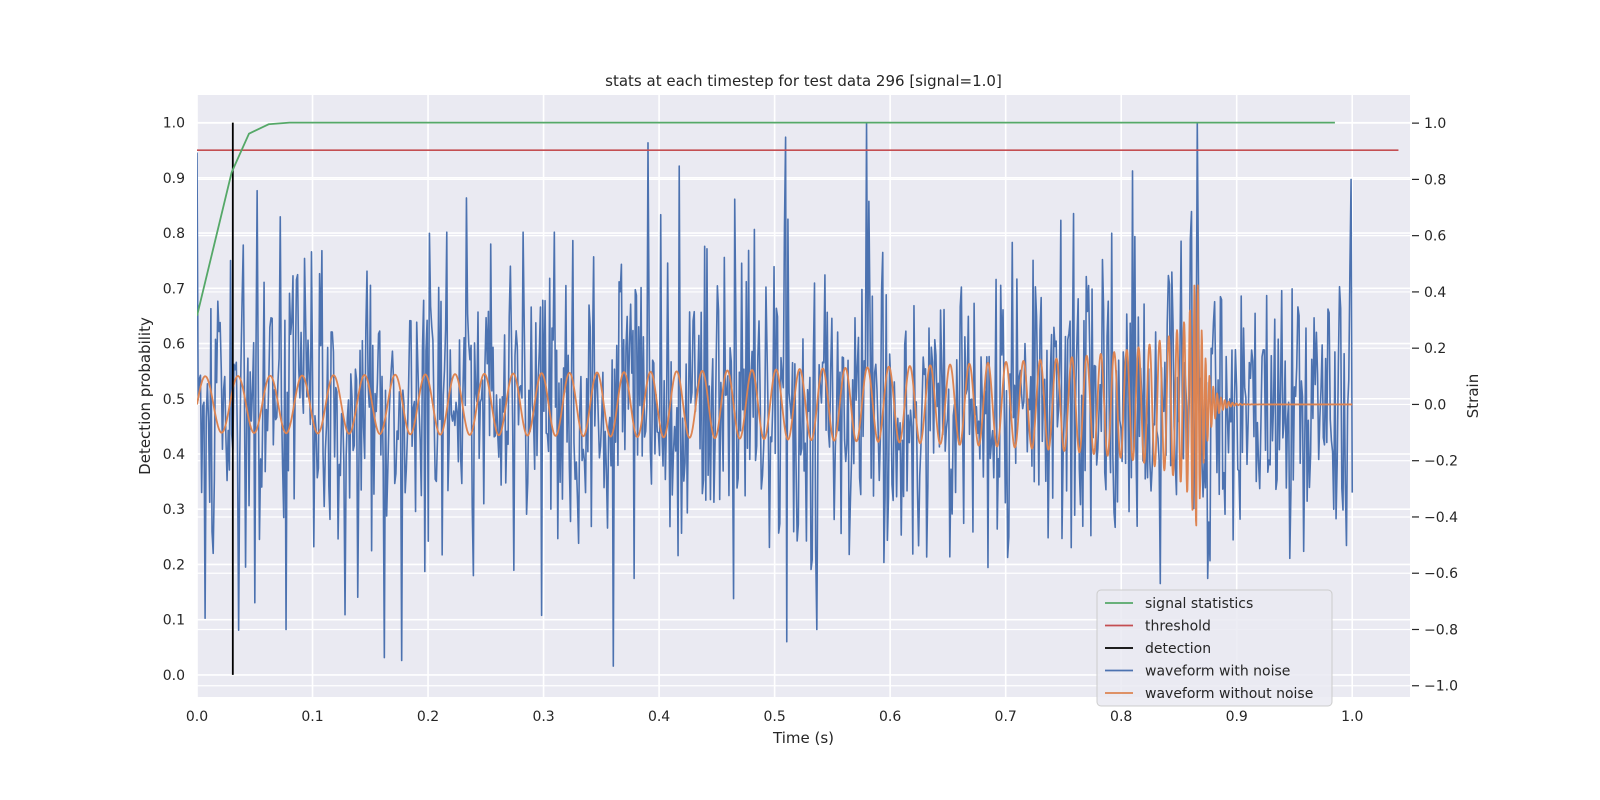 The image size is (1600, 800). I want to click on x-tick-label: 0.6, so click(890, 717).